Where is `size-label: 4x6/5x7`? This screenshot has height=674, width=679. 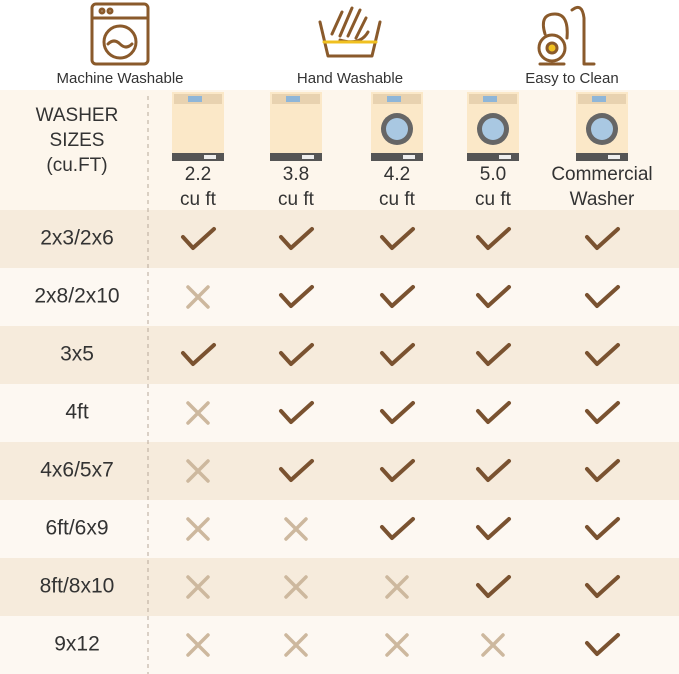 size-label: 4x6/5x7 is located at coordinates (77, 470).